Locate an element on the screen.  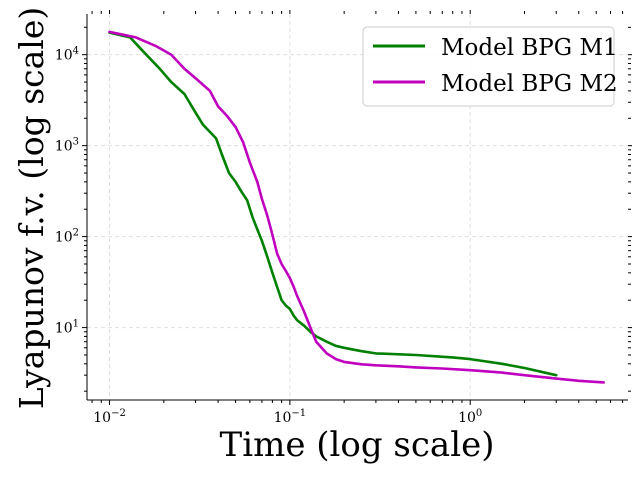
legend-label-m2: Model BPG M2 is located at coordinates (529, 84).